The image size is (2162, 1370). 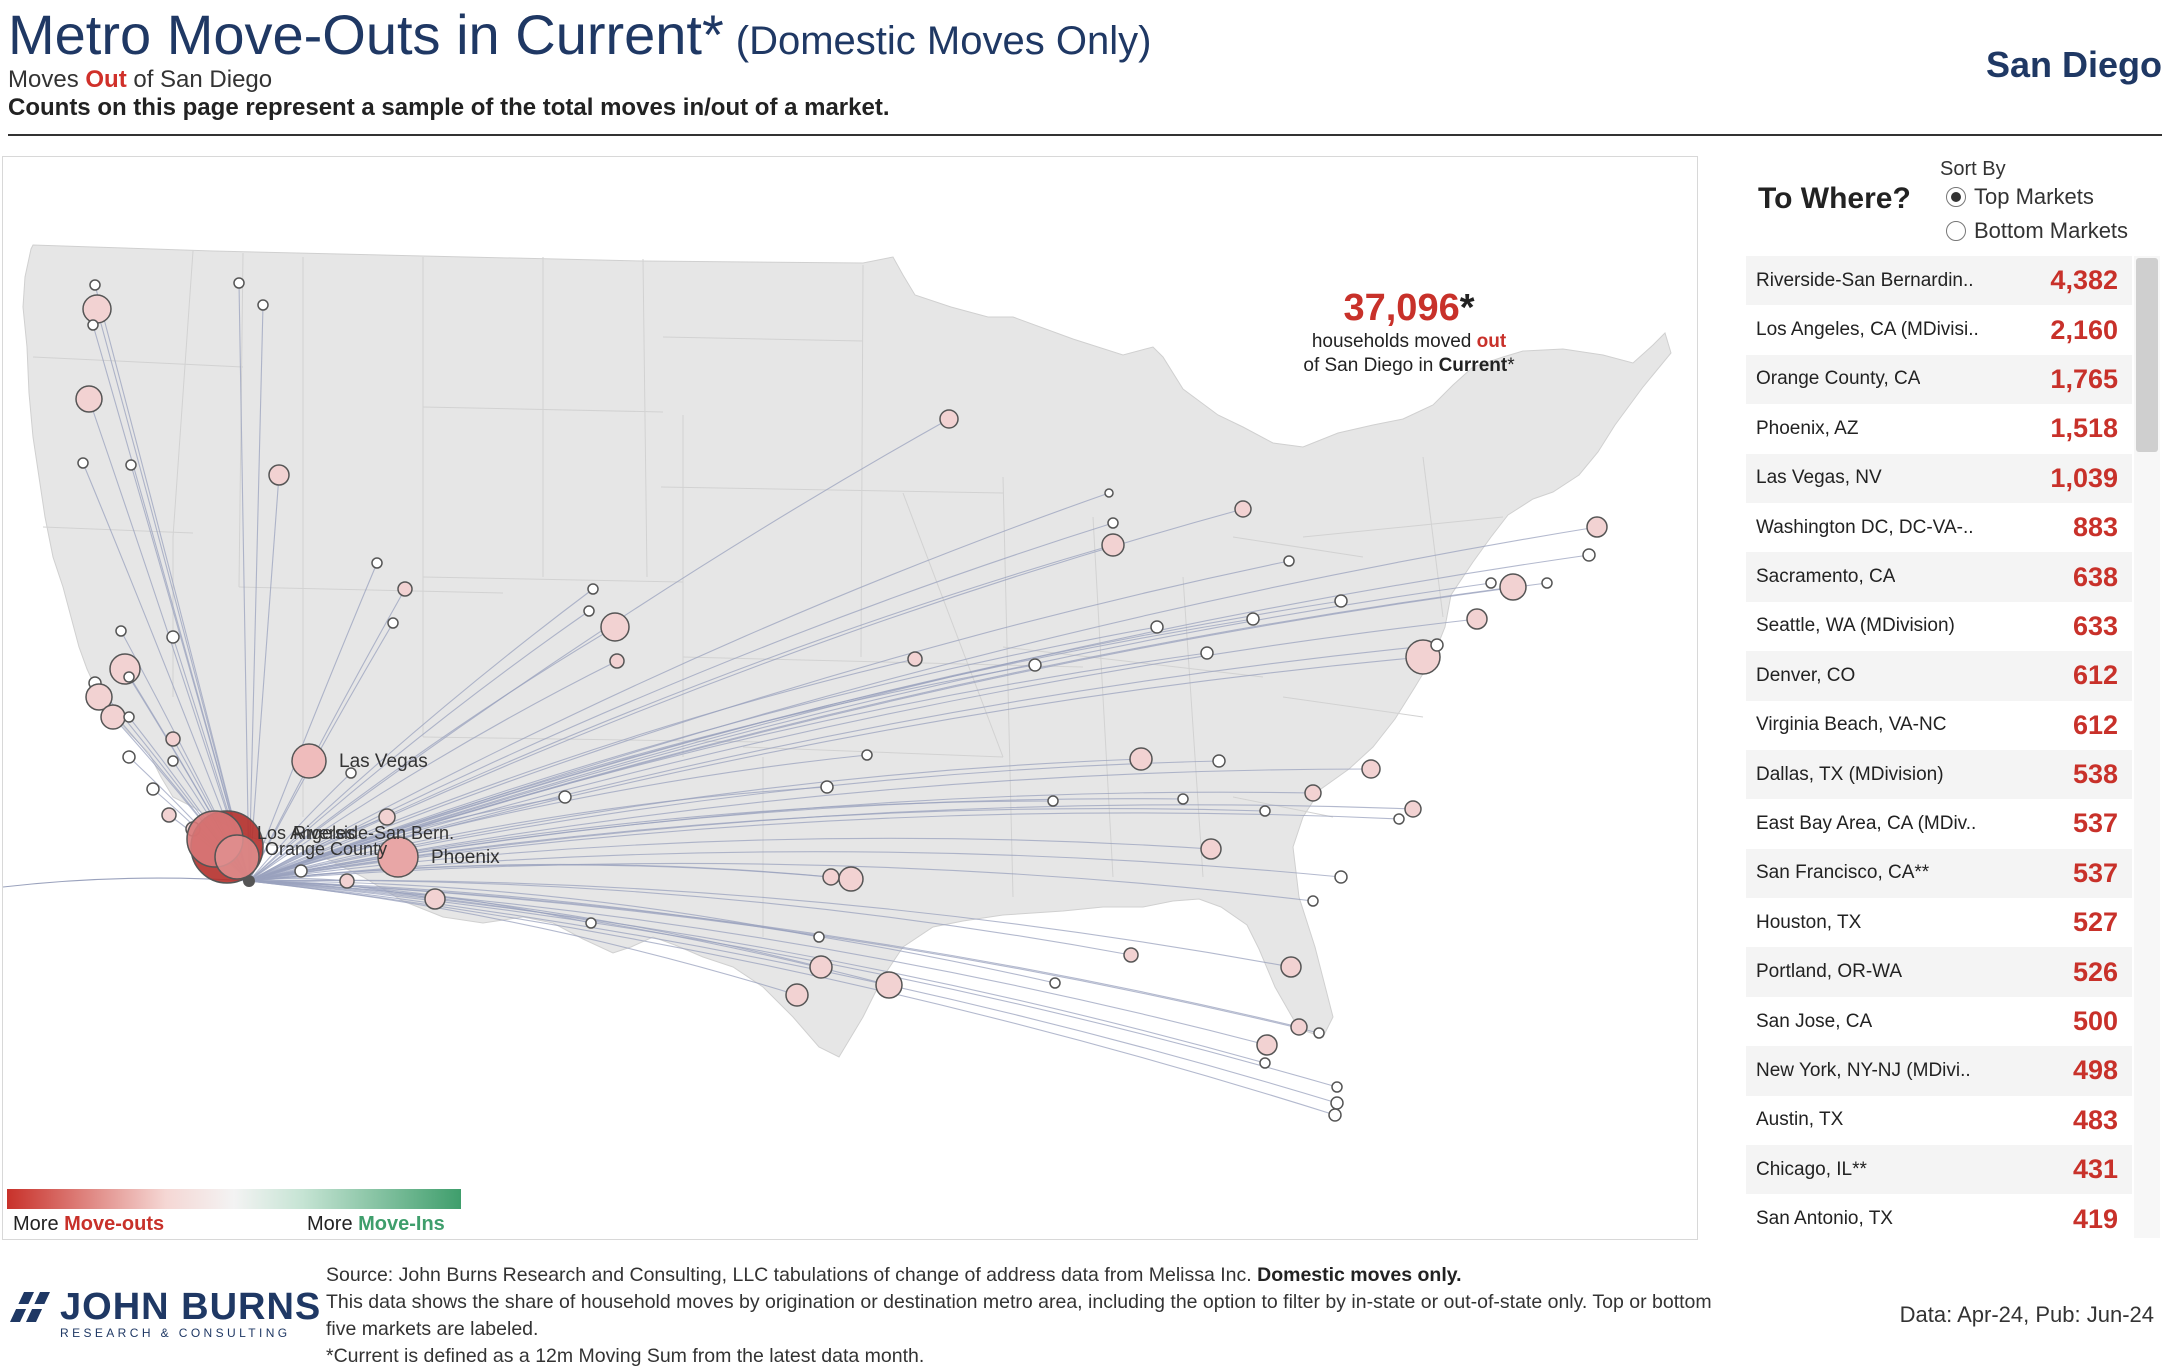 What do you see at coordinates (2147, 355) in the screenshot?
I see `scrollbar-thumb` at bounding box center [2147, 355].